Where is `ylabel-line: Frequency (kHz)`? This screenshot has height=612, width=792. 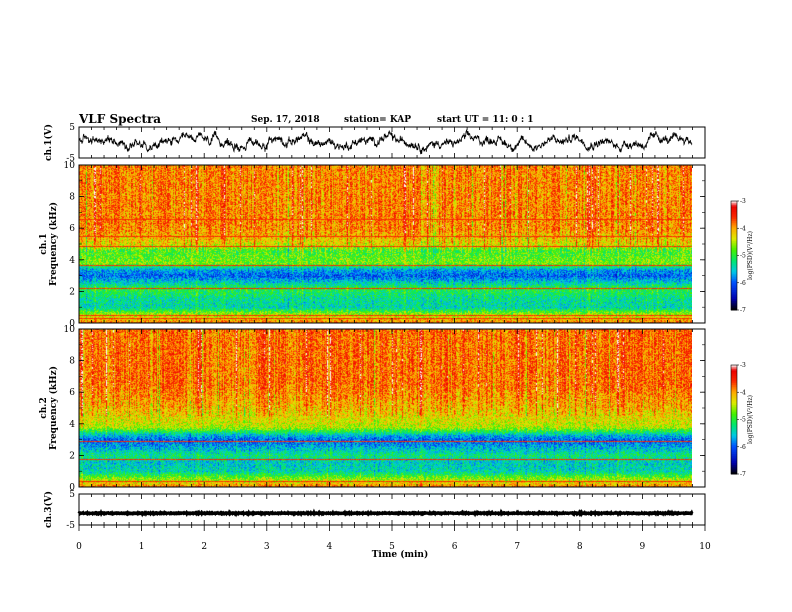 ylabel-line: Frequency (kHz) is located at coordinates (53, 244).